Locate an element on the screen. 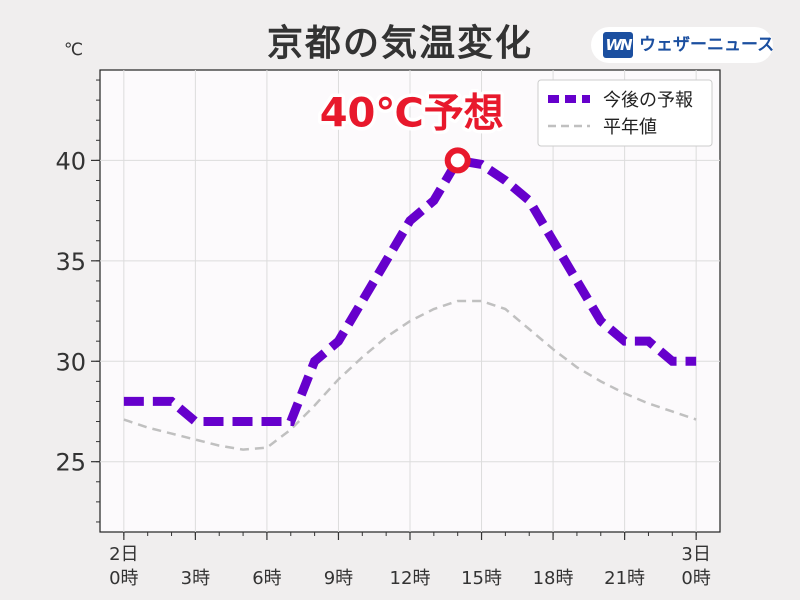  y-axis-label: ℃ is located at coordinates (73, 50).